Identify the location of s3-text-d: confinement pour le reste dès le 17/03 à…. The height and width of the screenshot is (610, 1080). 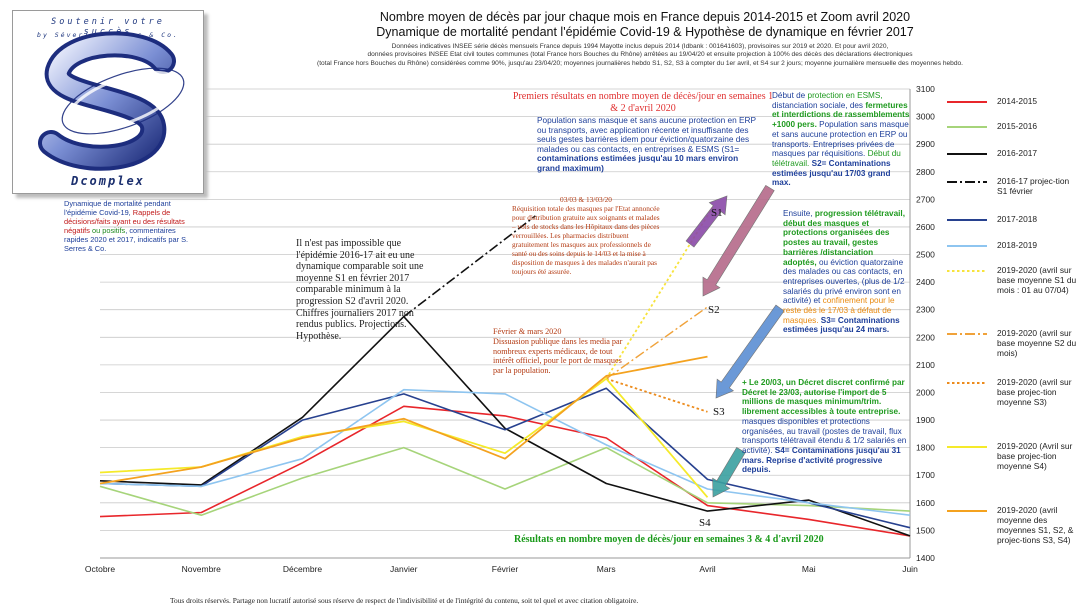
(839, 310).